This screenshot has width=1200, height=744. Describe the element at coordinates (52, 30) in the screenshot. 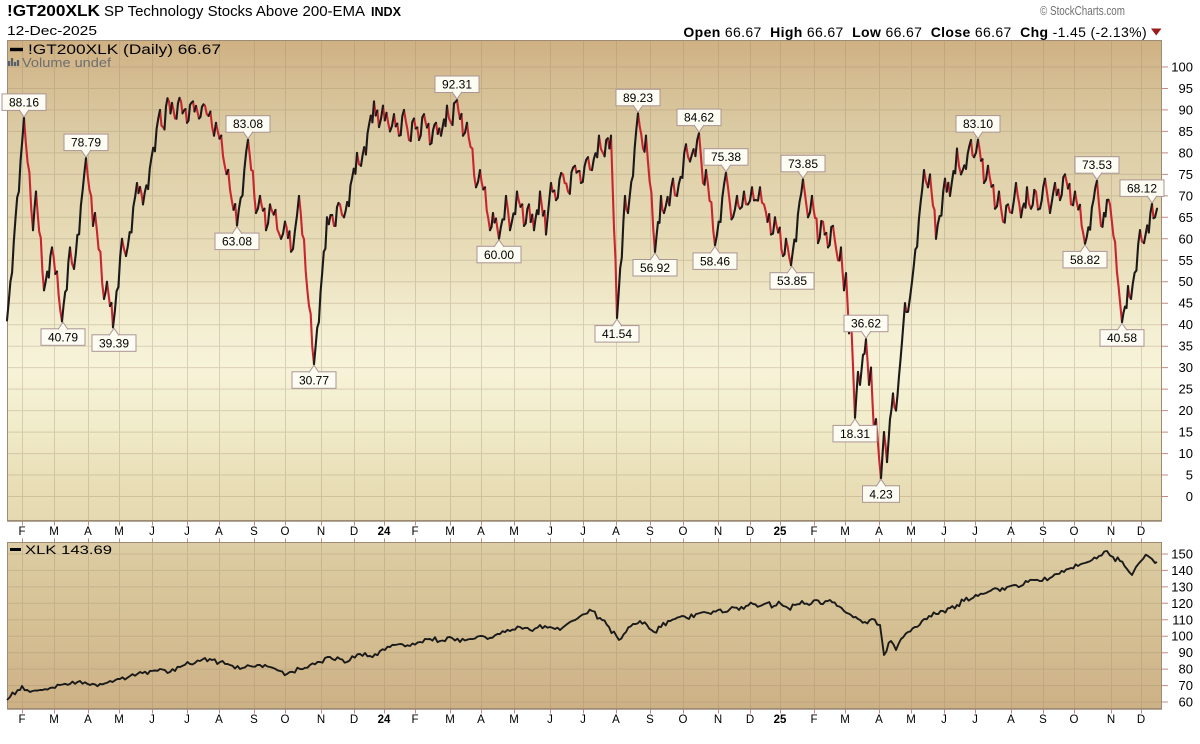

I see `svg-text: 12-Dec-2025` at that location.